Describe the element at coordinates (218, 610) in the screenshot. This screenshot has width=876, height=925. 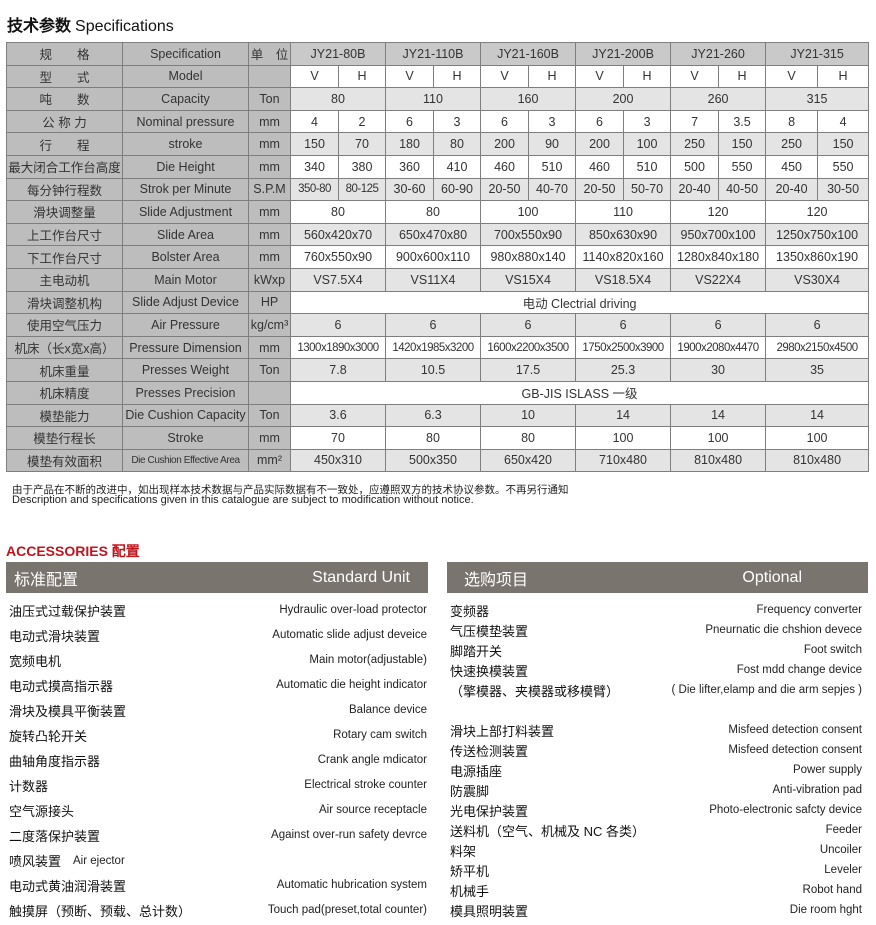
I see `list-item: 油压式过载保护装置 Hydraulic over-load protector` at that location.